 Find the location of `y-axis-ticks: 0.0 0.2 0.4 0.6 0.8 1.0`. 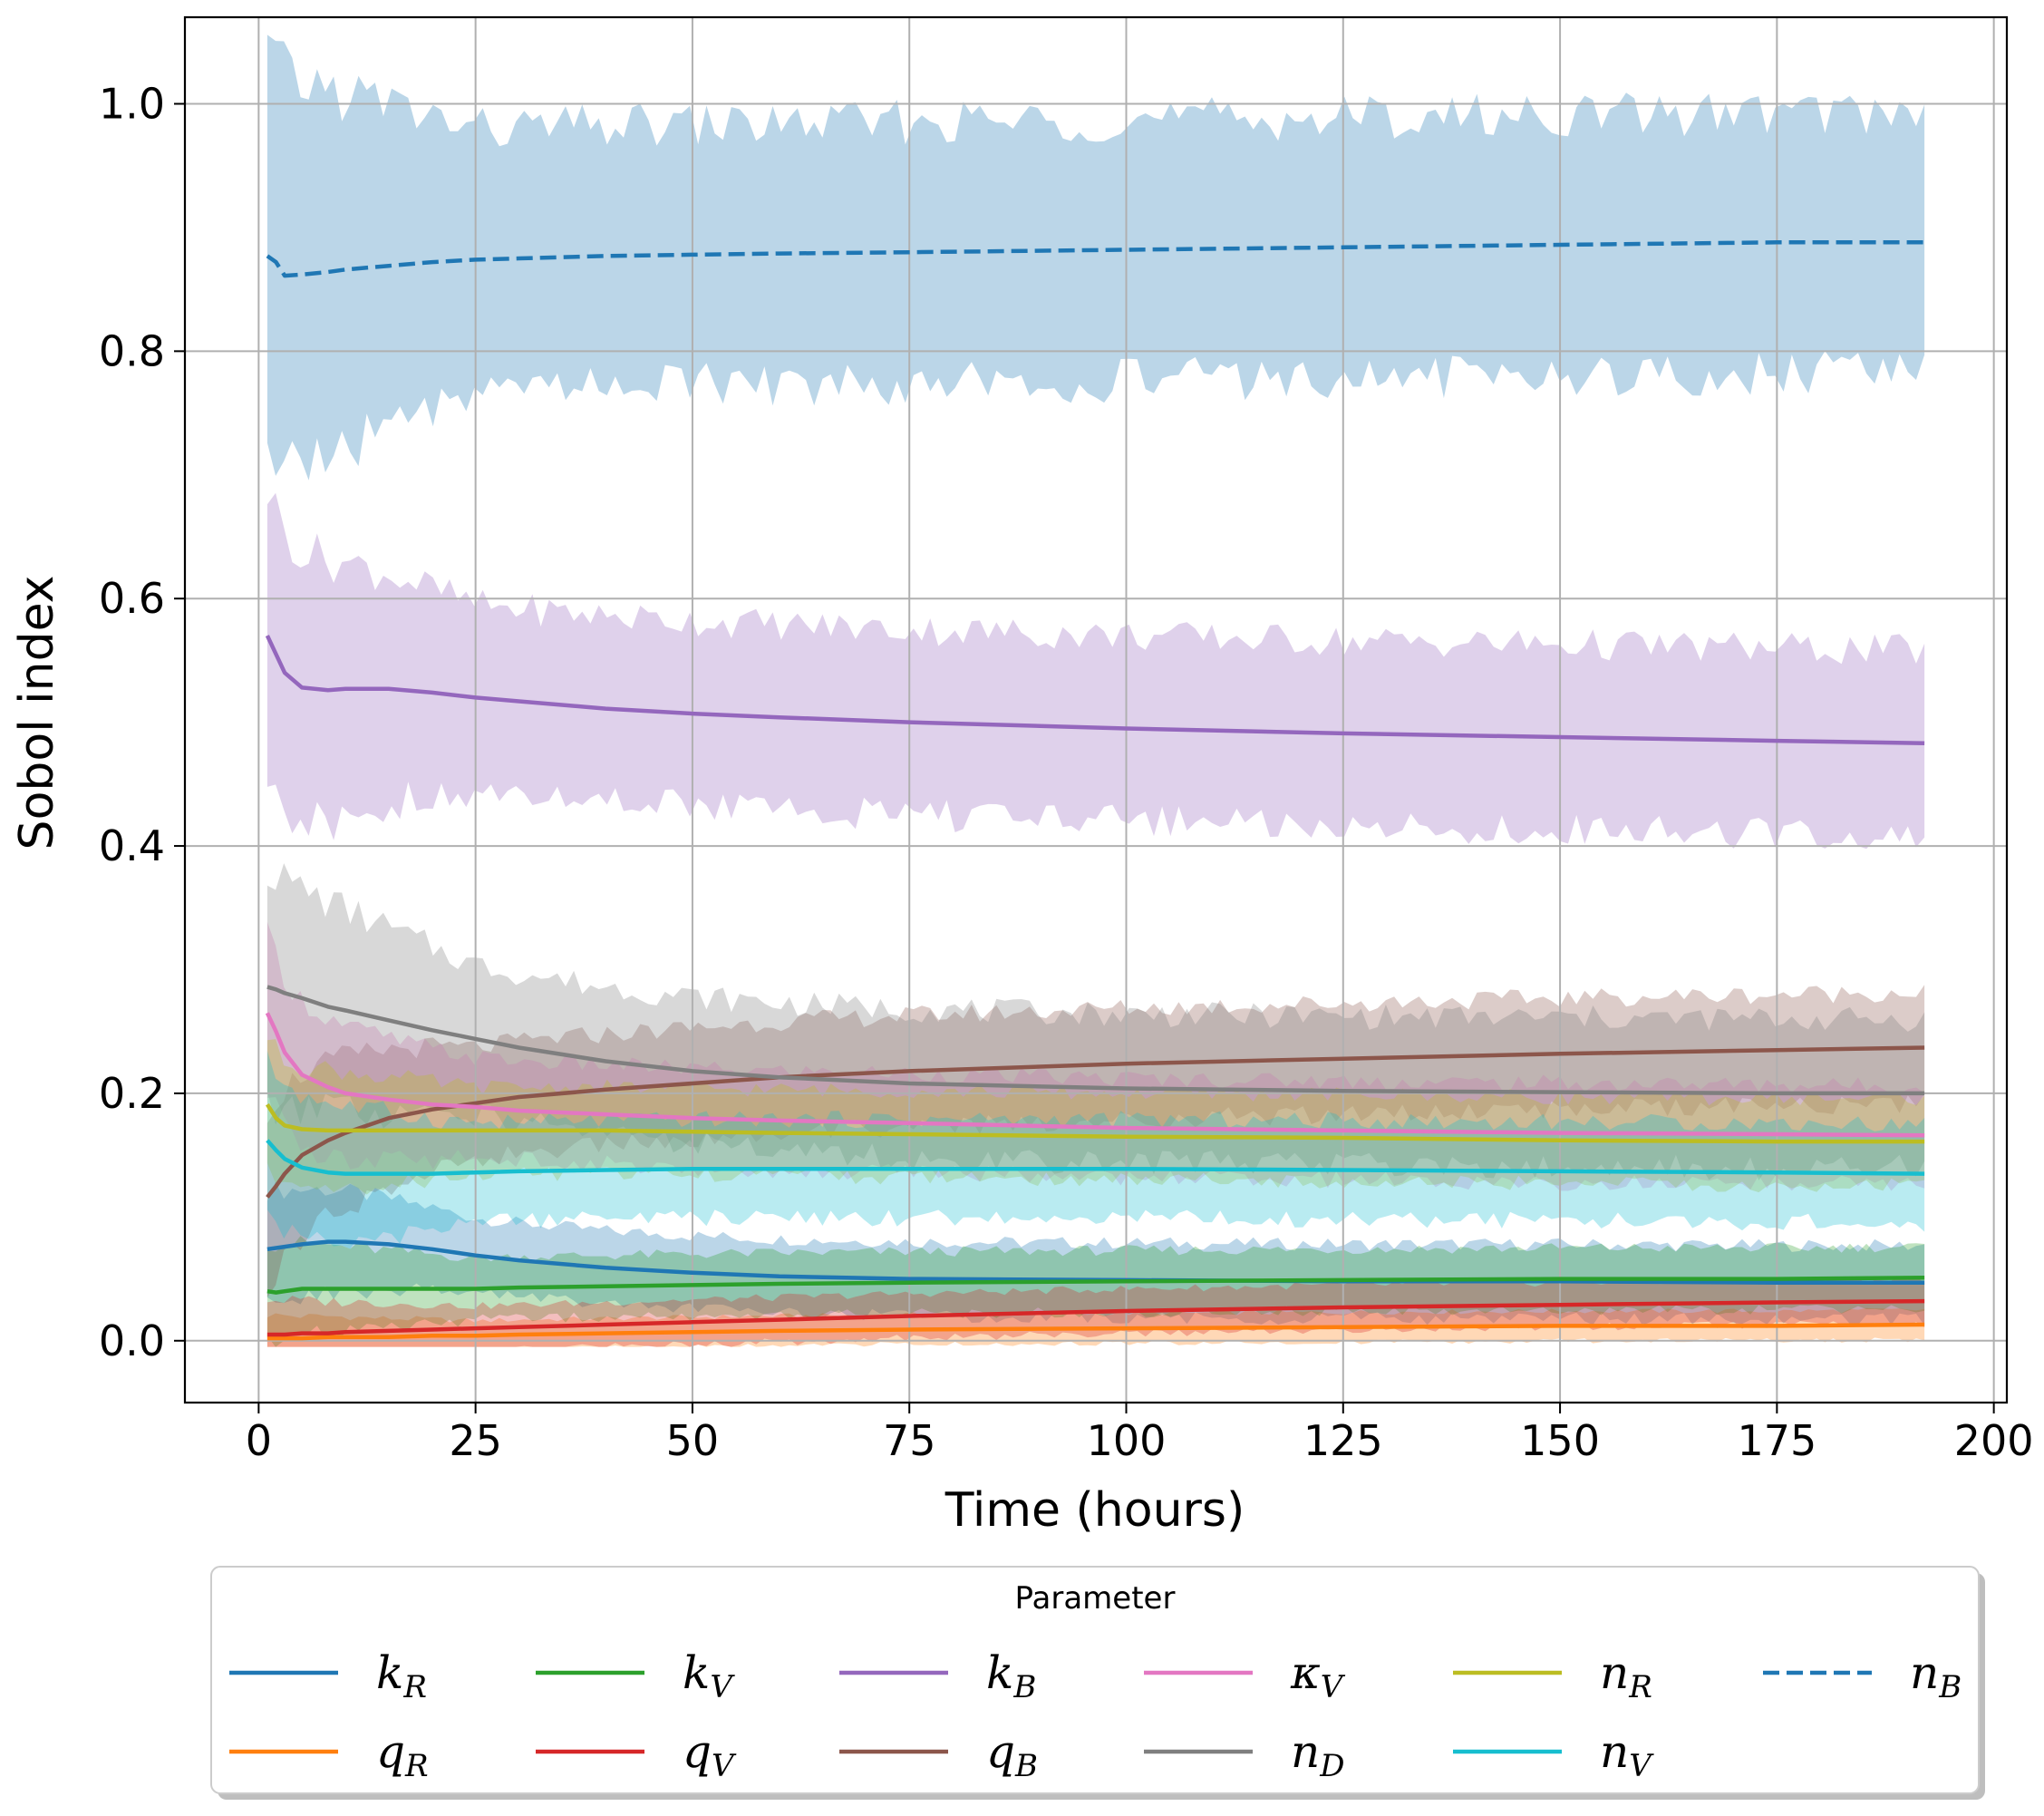

y-axis-ticks: 0.0 0.2 0.4 0.6 0.8 1.0 is located at coordinates (142, 723).